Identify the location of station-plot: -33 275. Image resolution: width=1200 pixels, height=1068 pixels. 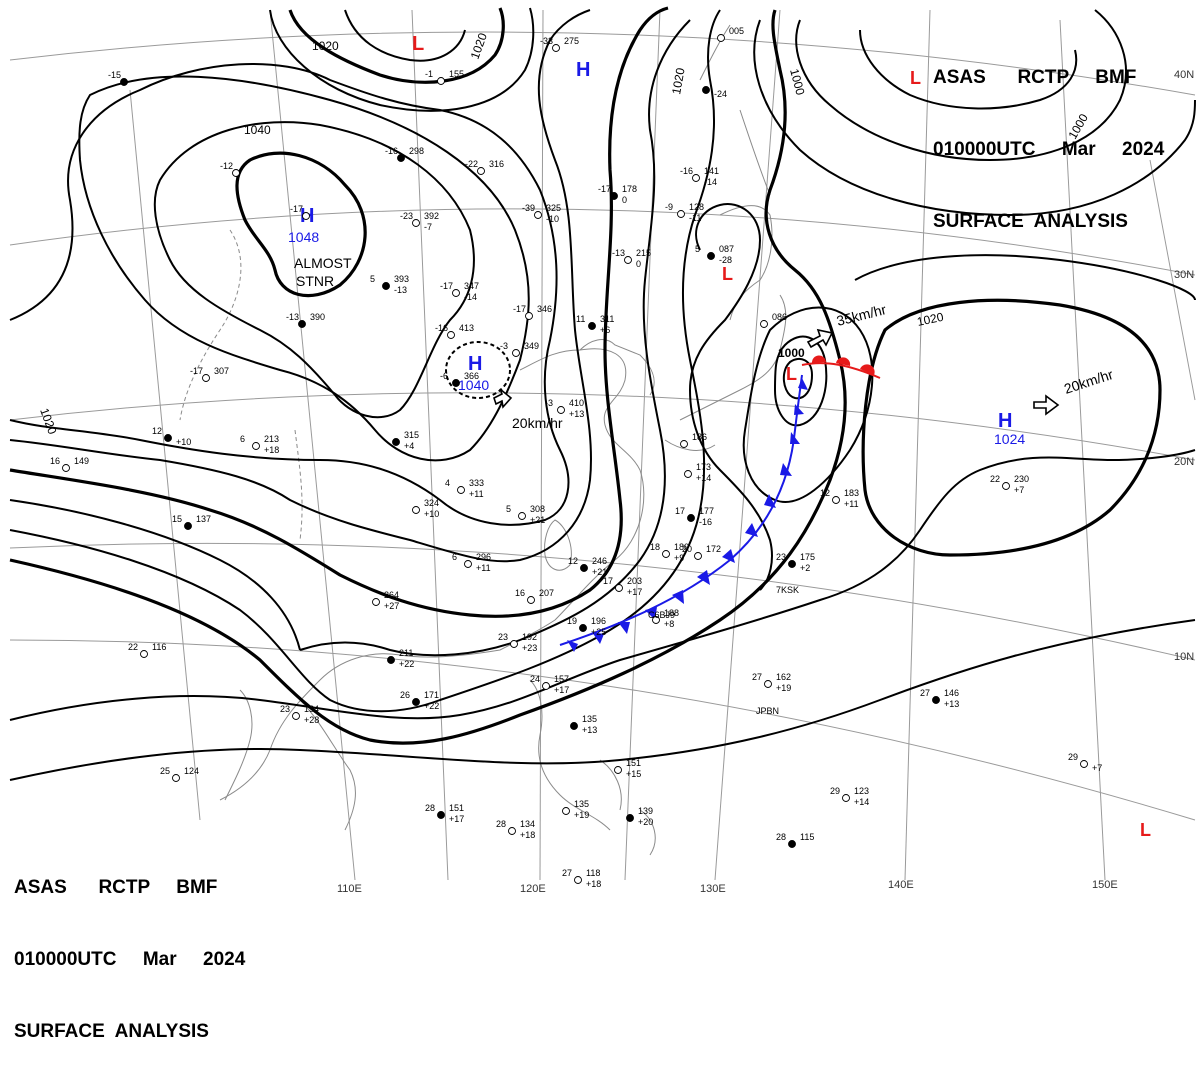
(559, 44).